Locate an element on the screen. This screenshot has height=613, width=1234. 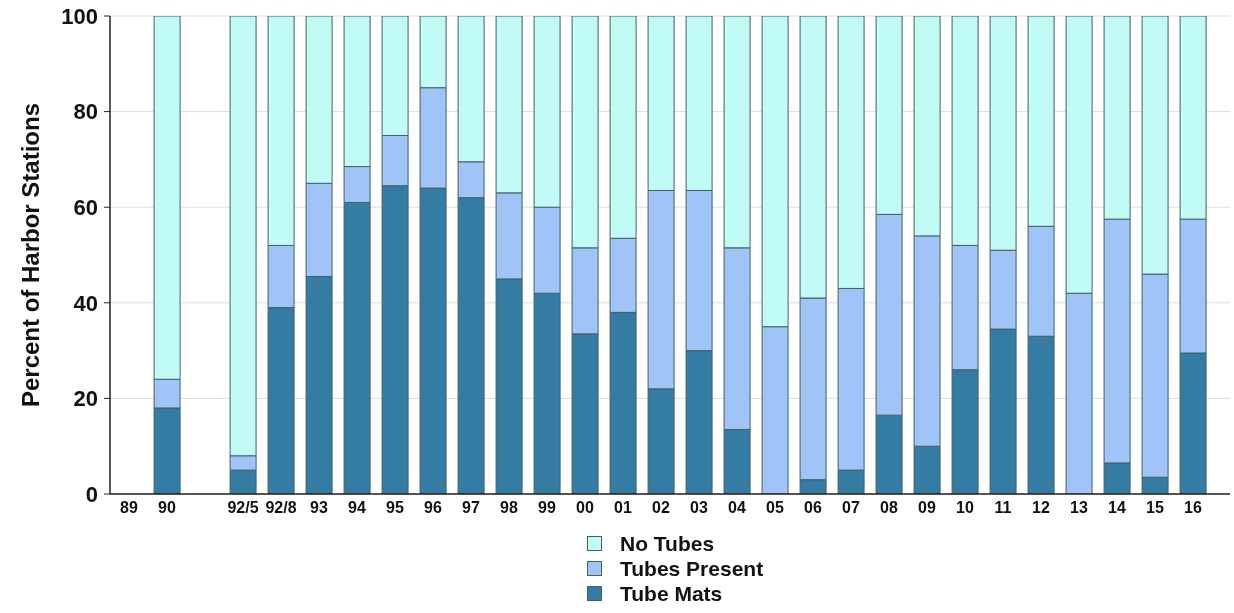
x-tick-label: 95 is located at coordinates (395, 508).